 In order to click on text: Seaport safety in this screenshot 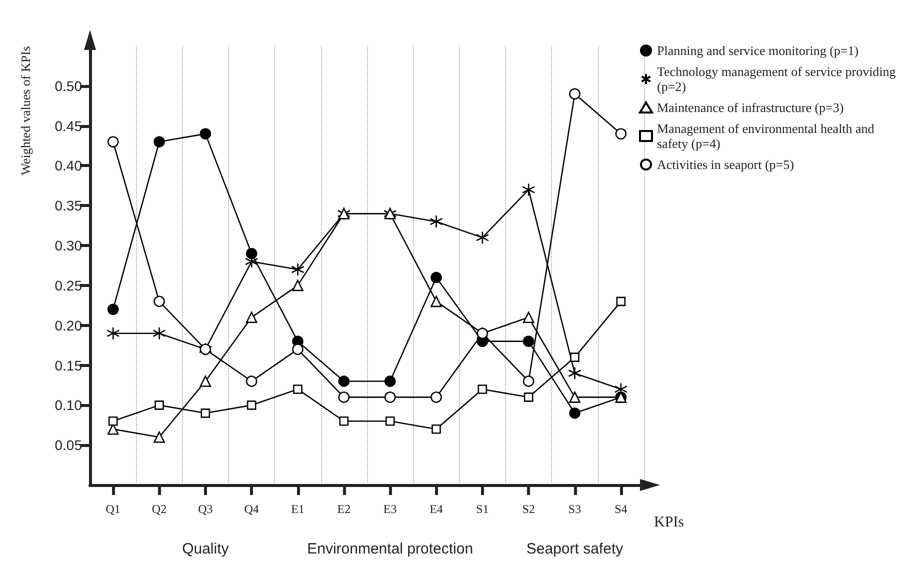, I will do `click(575, 549)`.